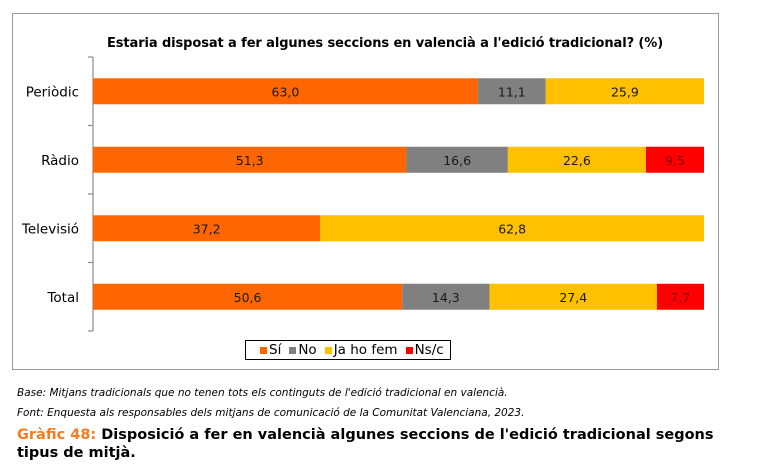 This screenshot has height=473, width=759. Describe the element at coordinates (275, 350) in the screenshot. I see `legend-label: Sí` at that location.